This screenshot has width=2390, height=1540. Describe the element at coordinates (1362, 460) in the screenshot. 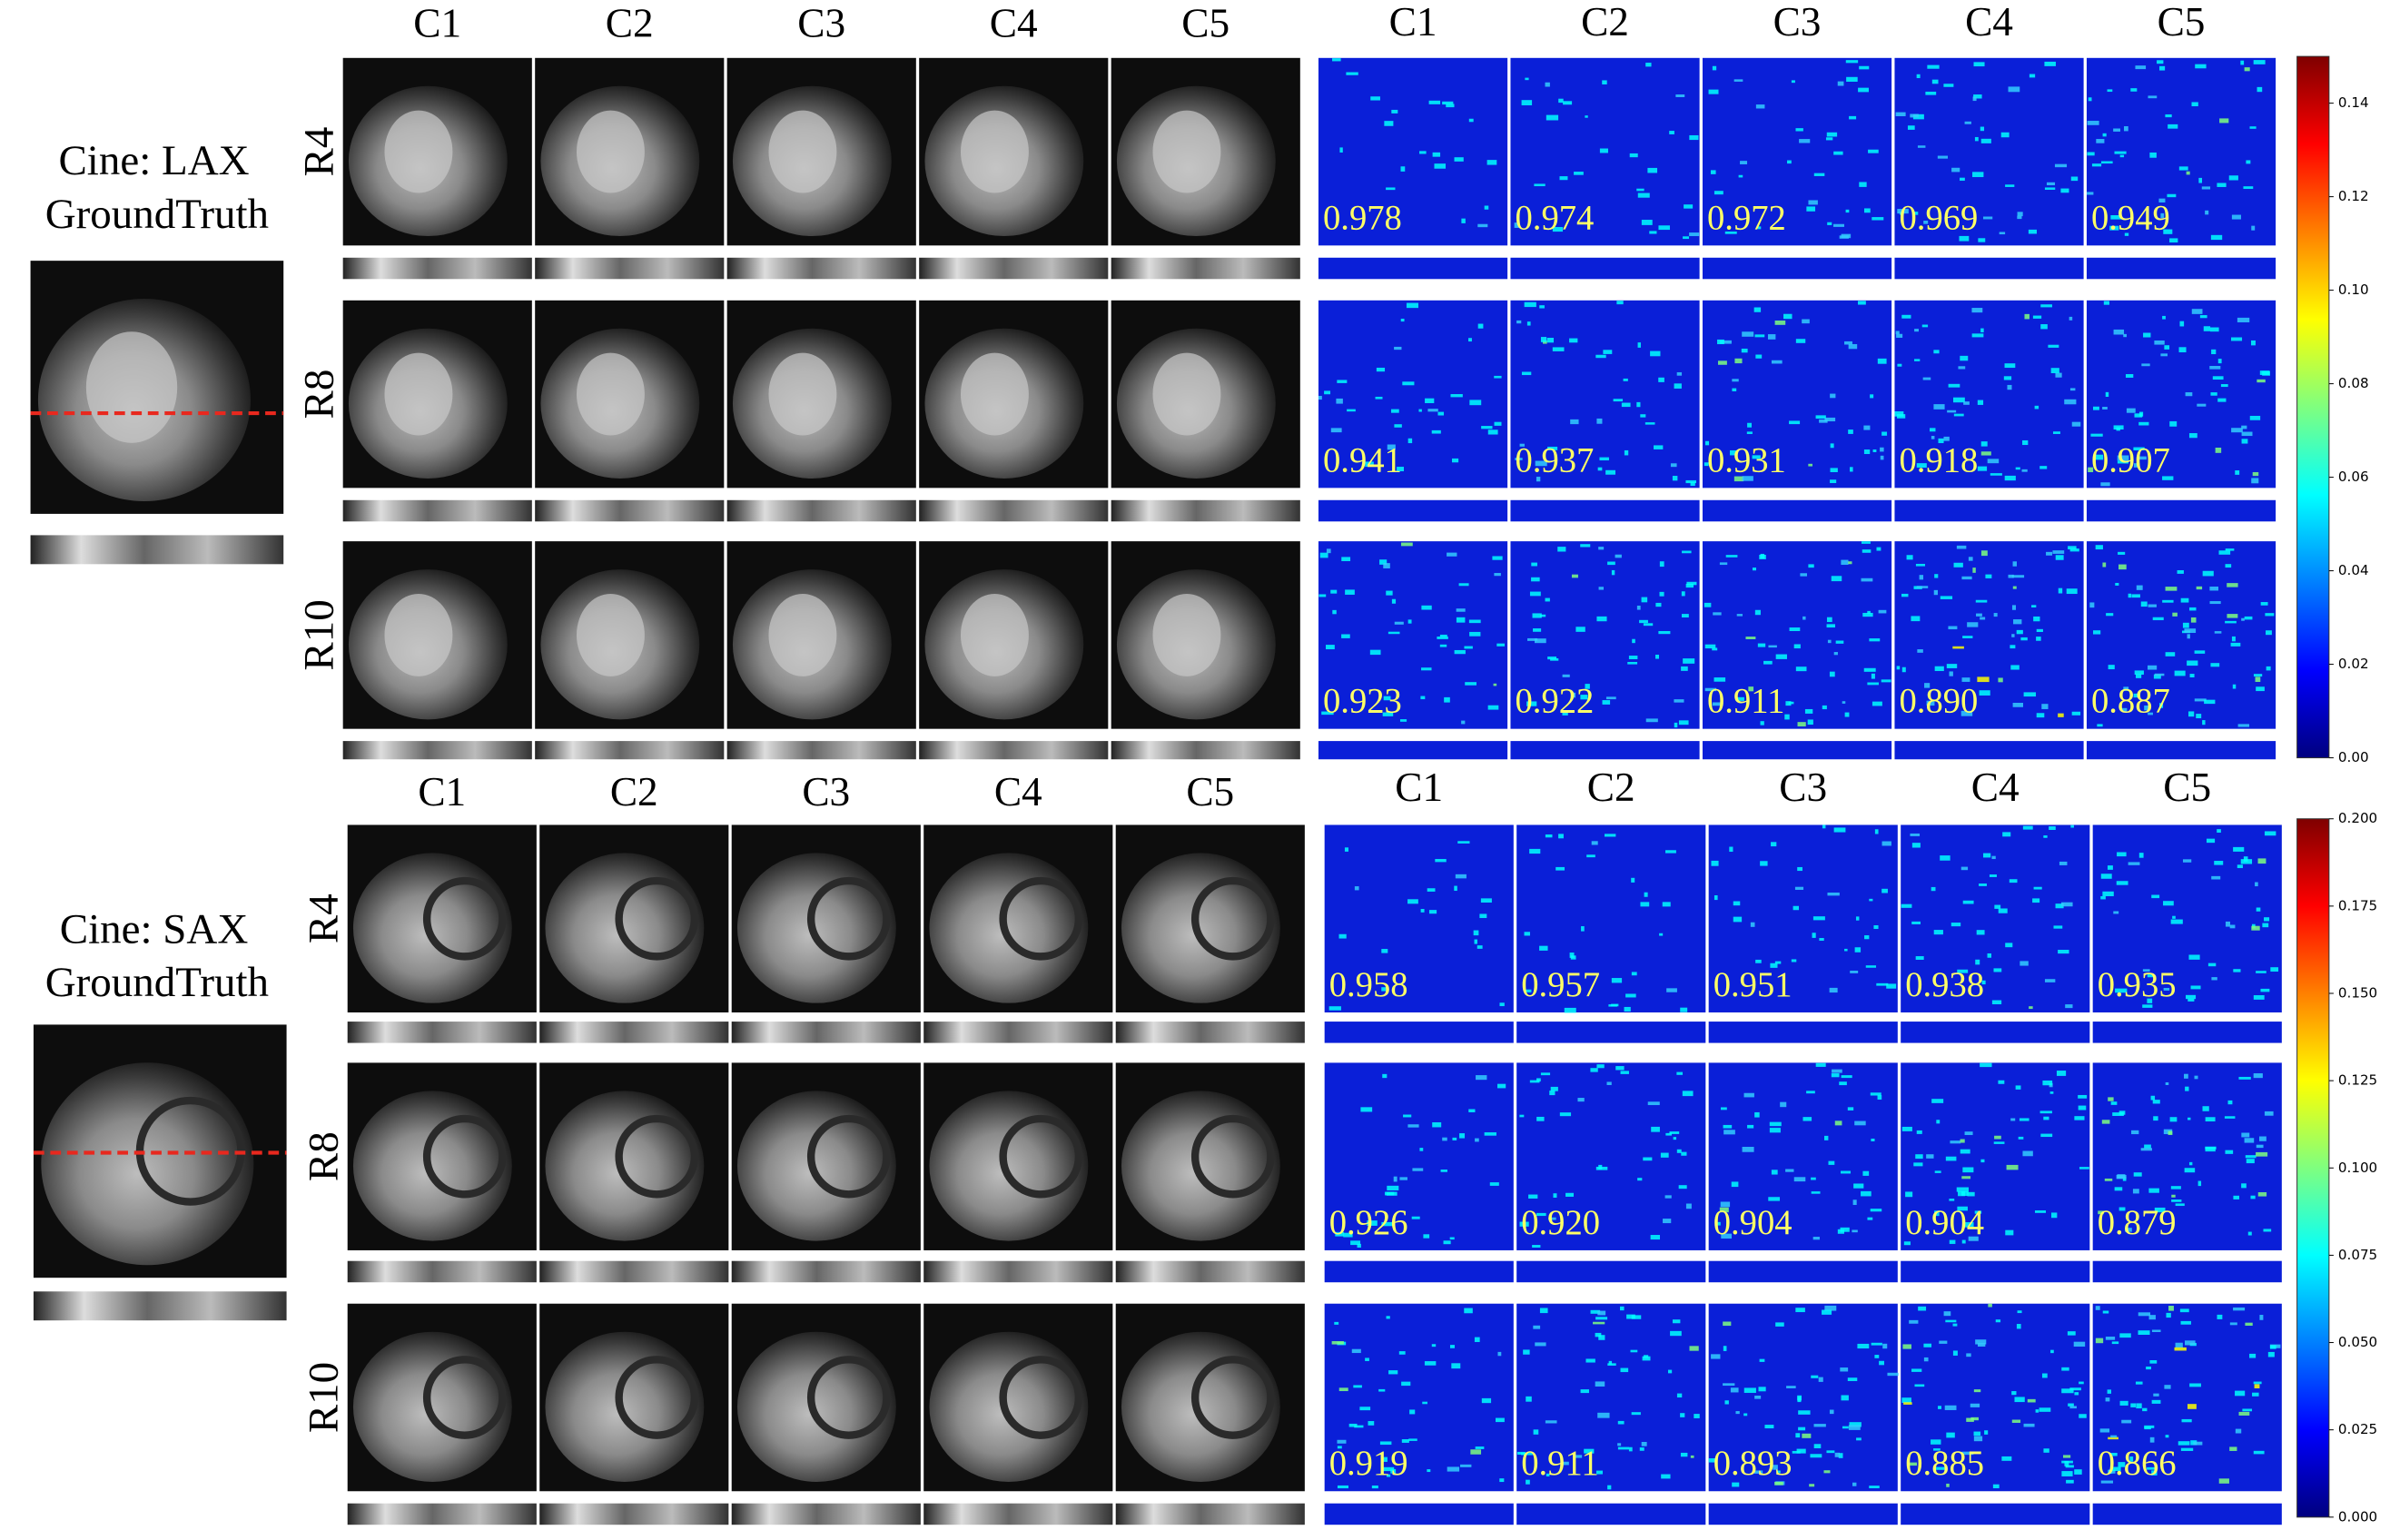

I see `ssim-value: 0.941` at that location.